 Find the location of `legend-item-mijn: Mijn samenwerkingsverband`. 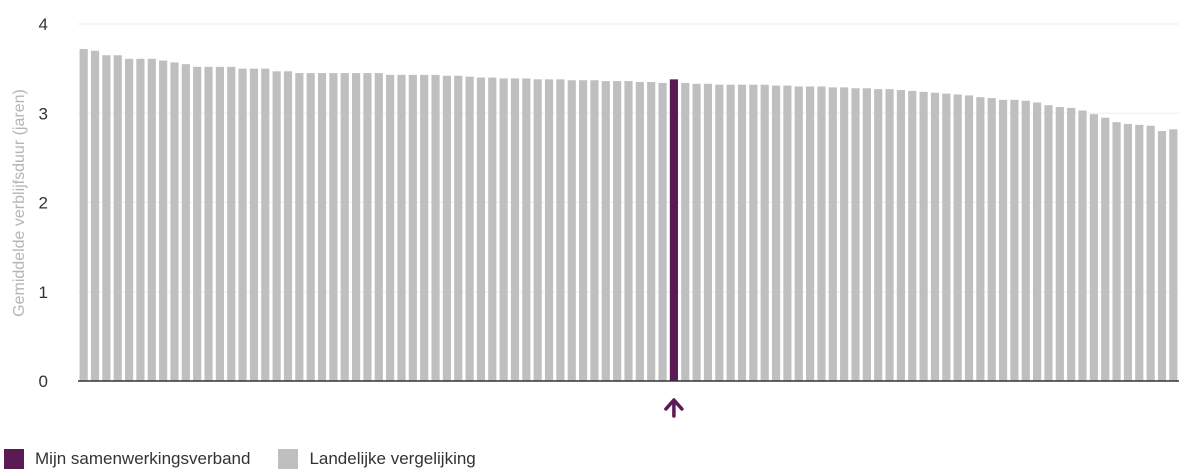

legend-item-mijn: Mijn samenwerkingsverband is located at coordinates (127, 459).